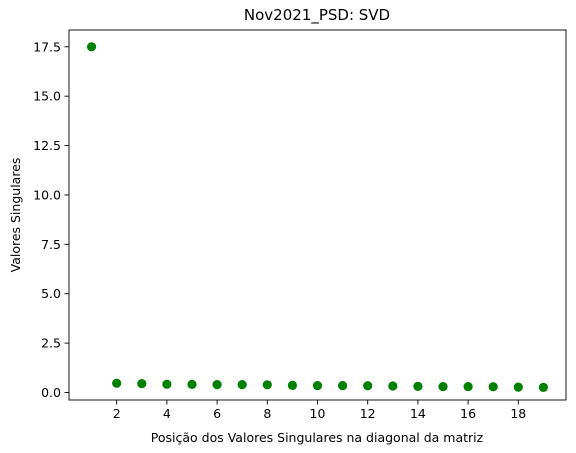 This screenshot has height=453, width=576. Describe the element at coordinates (47, 145) in the screenshot. I see `y-tick-label: 12.5` at that location.